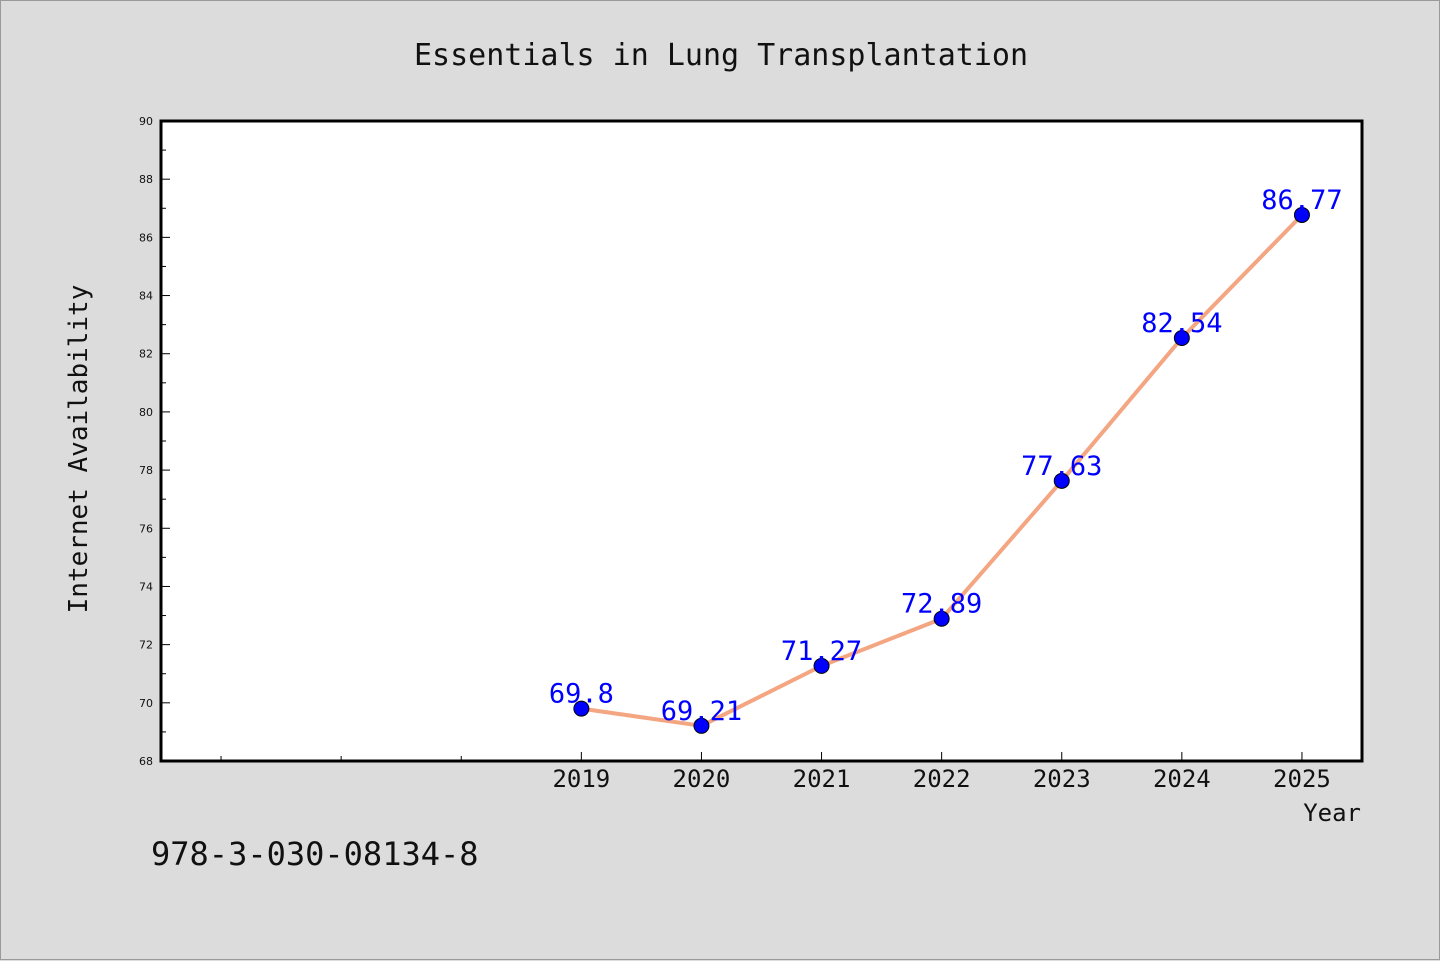  Describe the element at coordinates (146, 179) in the screenshot. I see `y-tick-label: 88` at that location.